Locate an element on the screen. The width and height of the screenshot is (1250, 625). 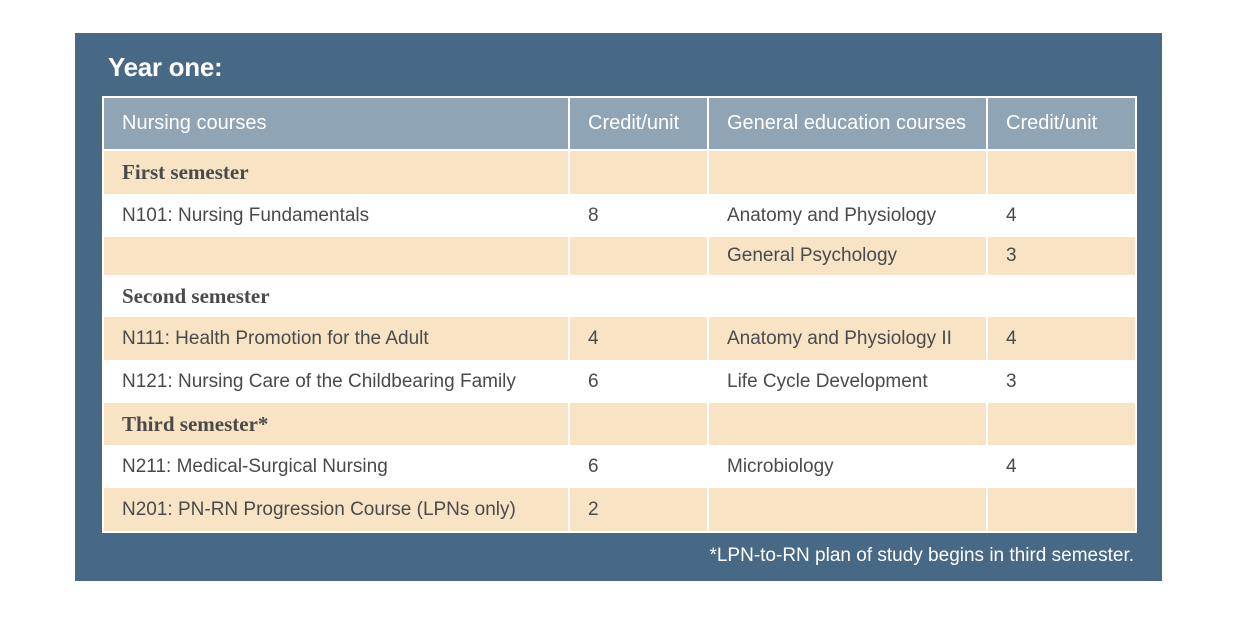
semester-row-first: First semester is located at coordinates (619, 172).